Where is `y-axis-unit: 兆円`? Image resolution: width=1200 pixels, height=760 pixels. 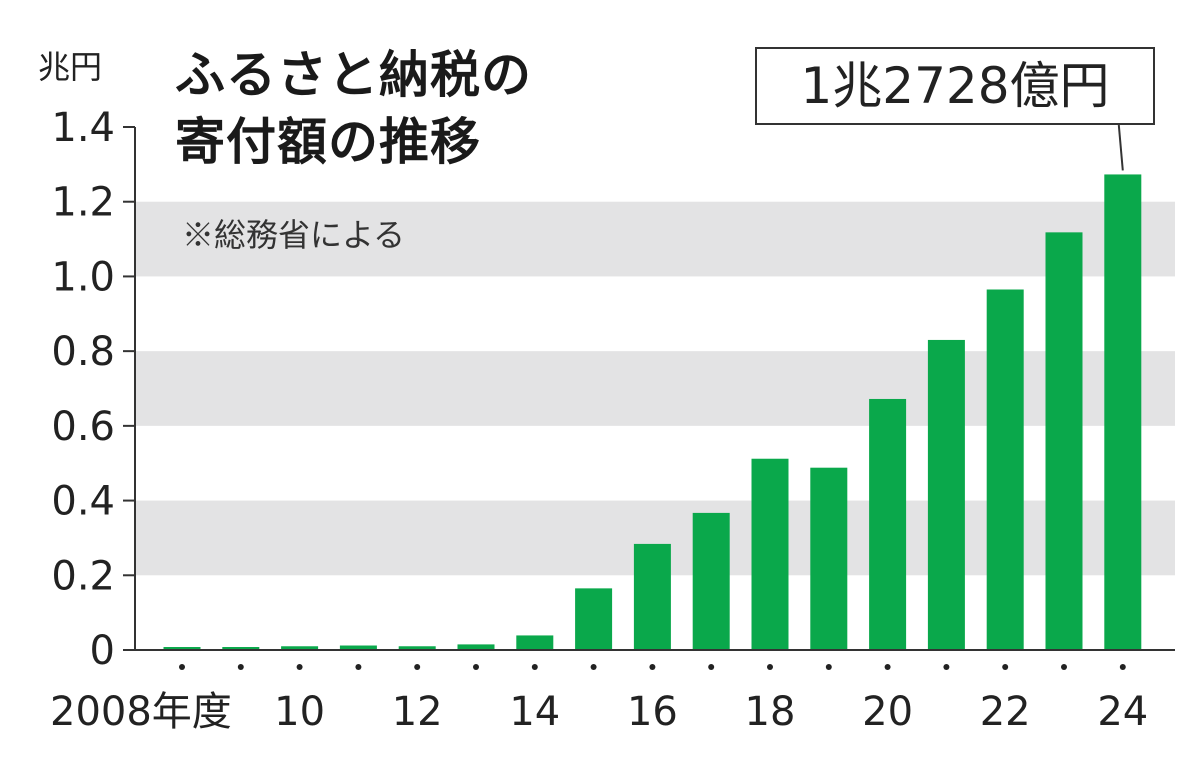 y-axis-unit: 兆円 is located at coordinates (70, 67).